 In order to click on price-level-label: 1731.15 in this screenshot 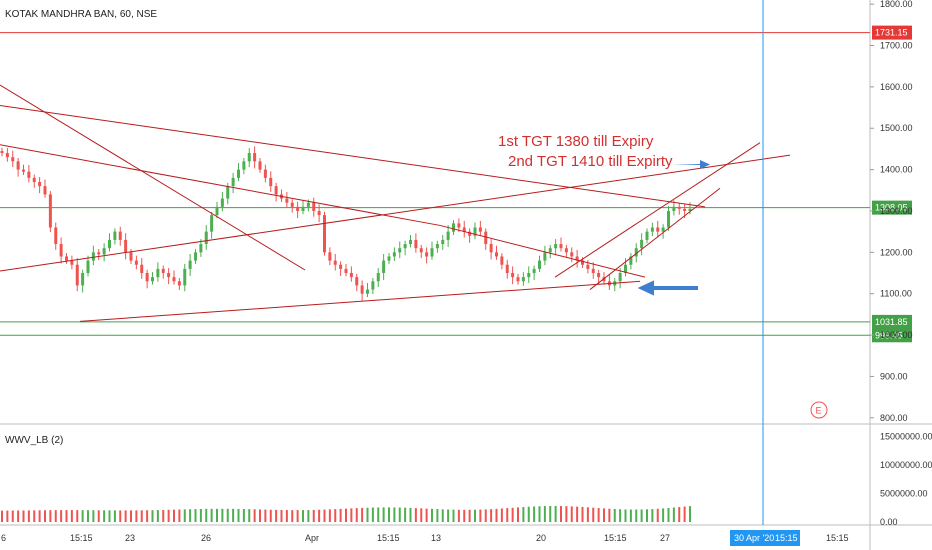, I will do `click(891, 33)`.